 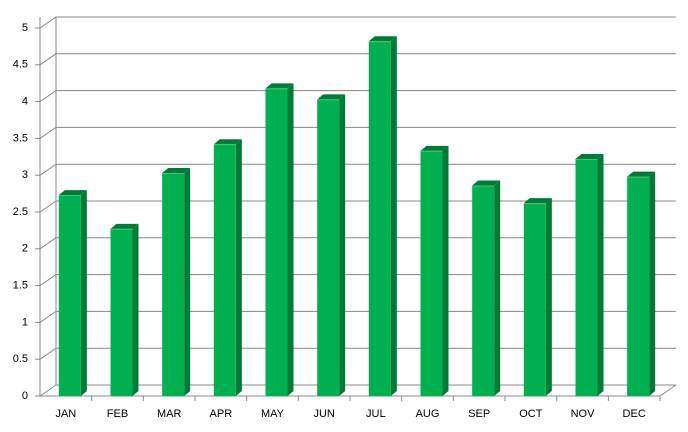 What do you see at coordinates (428, 414) in the screenshot?
I see `x-tick-label: AUG` at bounding box center [428, 414].